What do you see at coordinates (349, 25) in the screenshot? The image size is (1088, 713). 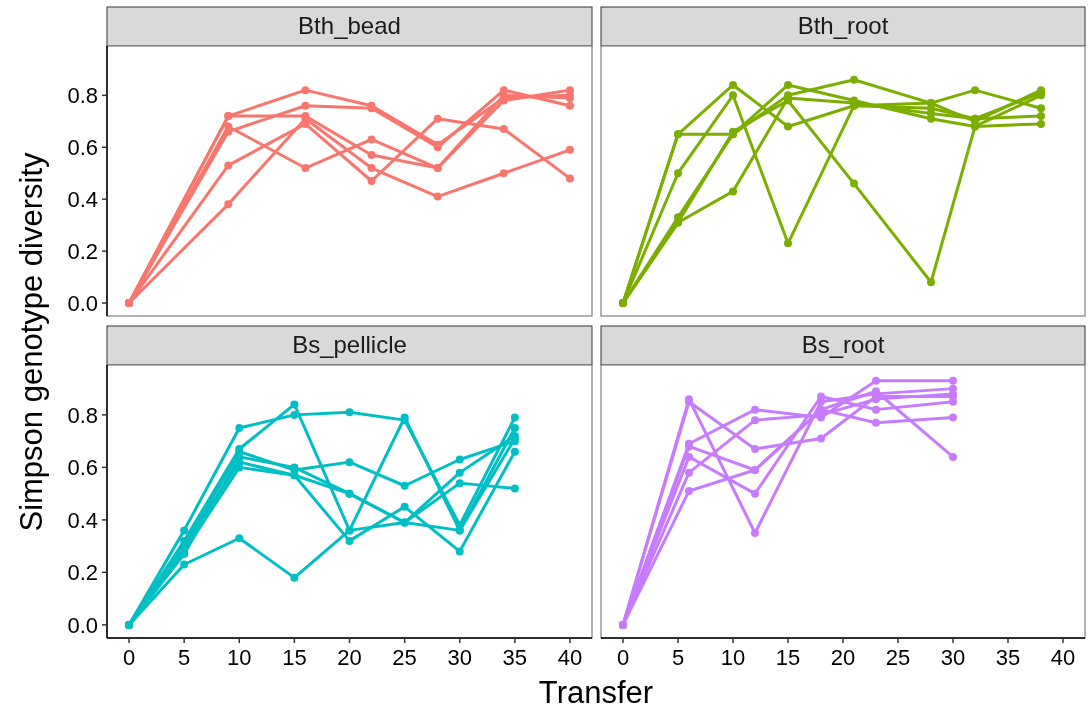 I see `chart-title: Bth_bead` at bounding box center [349, 25].